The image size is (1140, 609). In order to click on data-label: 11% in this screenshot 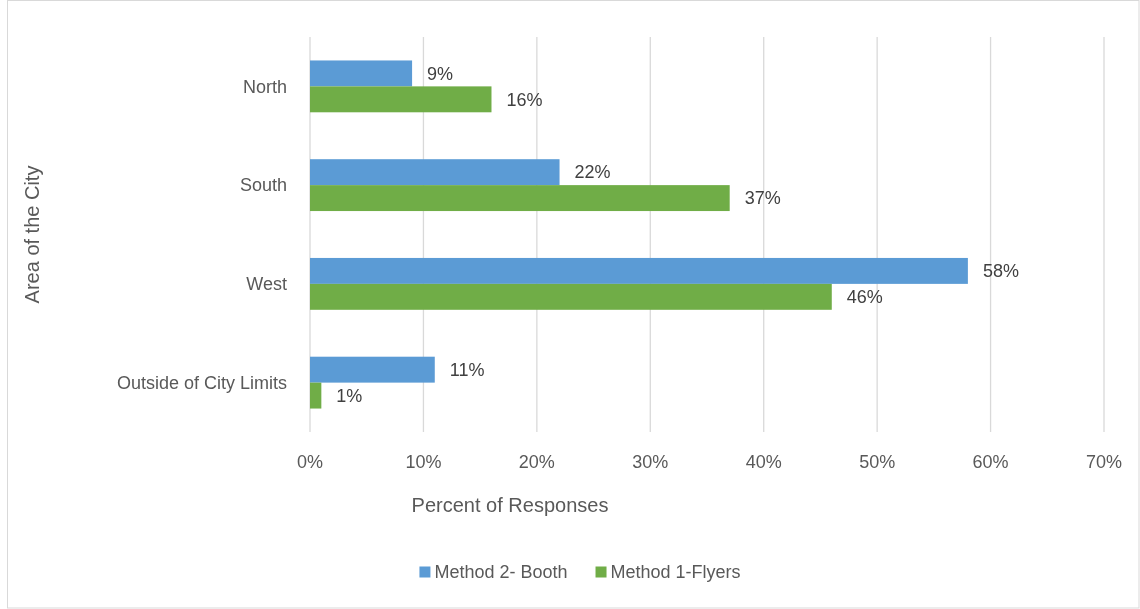, I will do `click(467, 369)`.